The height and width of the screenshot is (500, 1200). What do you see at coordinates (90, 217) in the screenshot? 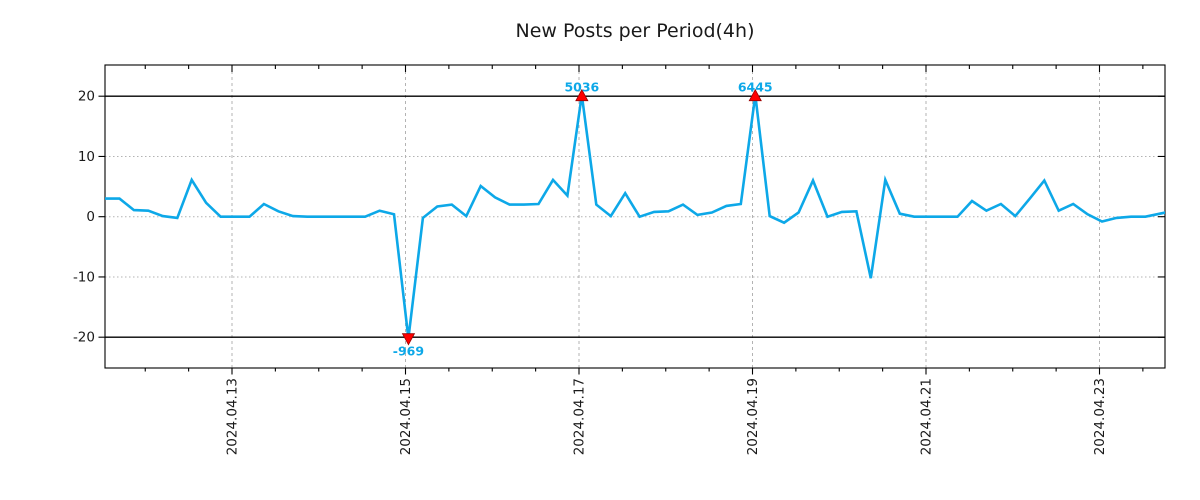
I see `y-tick-label: 0` at bounding box center [90, 217].